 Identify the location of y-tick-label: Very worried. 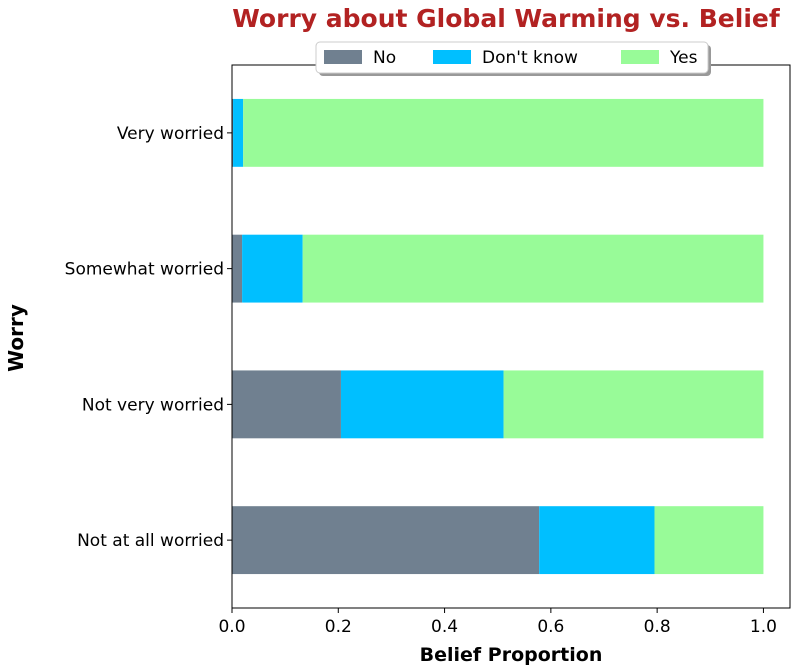
(170, 134).